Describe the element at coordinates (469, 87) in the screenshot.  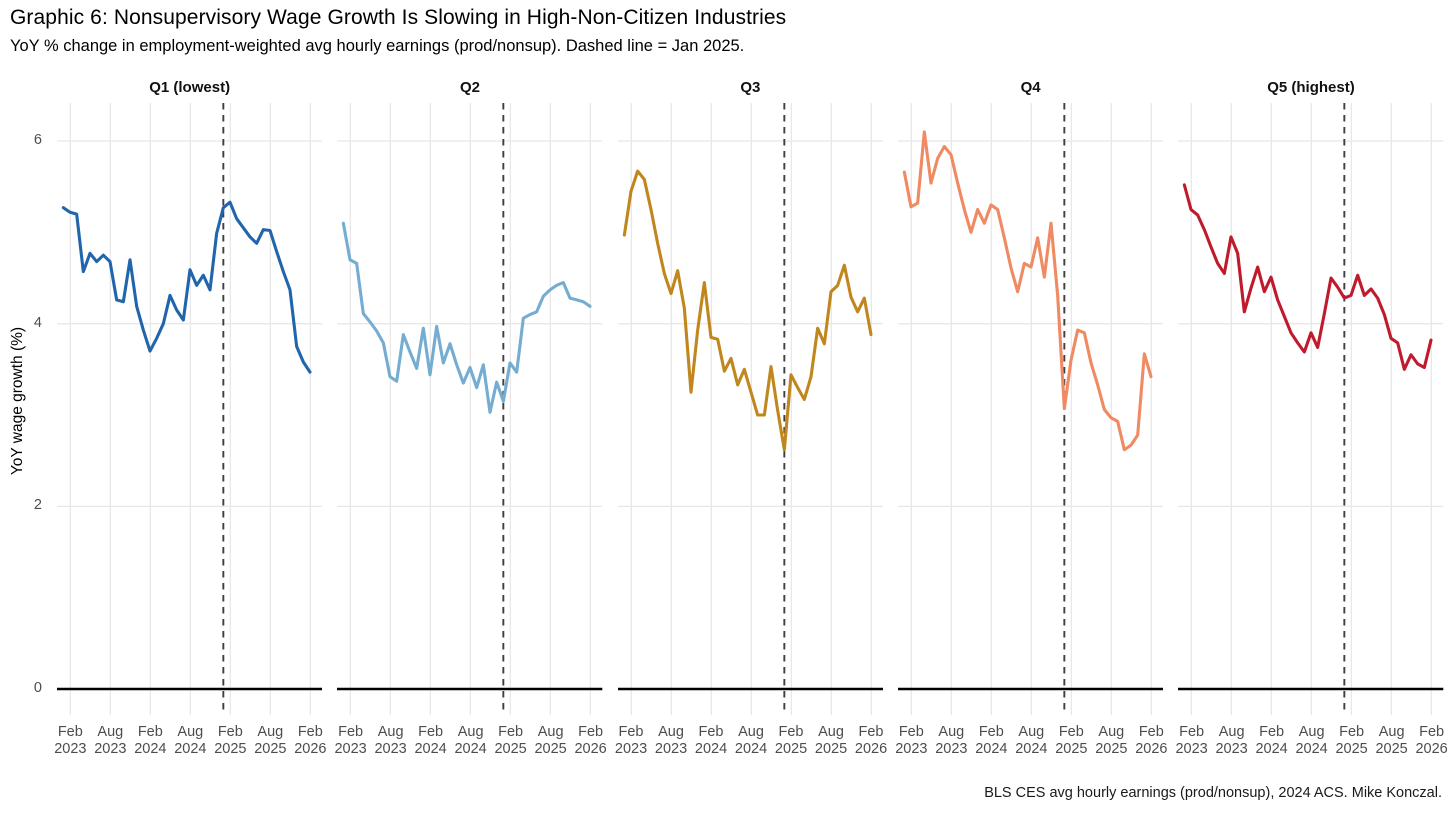
I see `facet-strip-label: Q2` at that location.